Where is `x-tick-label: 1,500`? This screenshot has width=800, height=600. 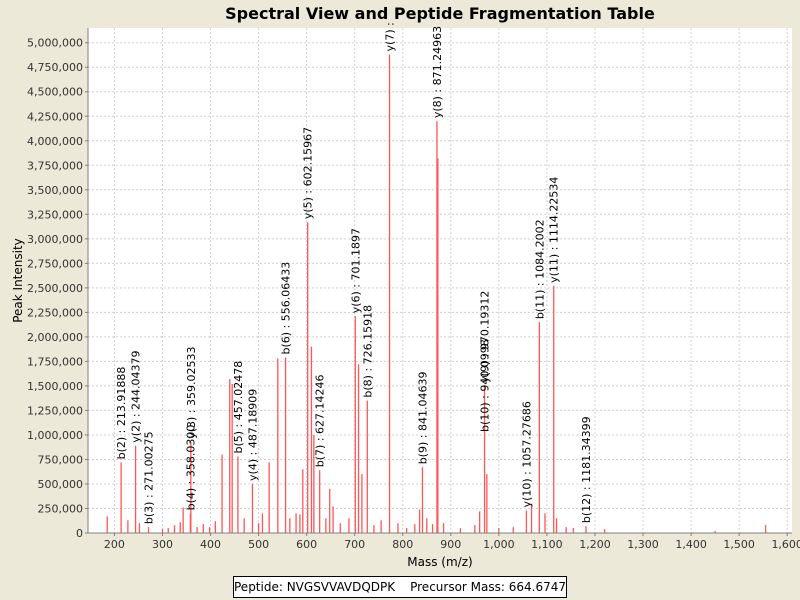 x-tick-label: 1,500 is located at coordinates (739, 544).